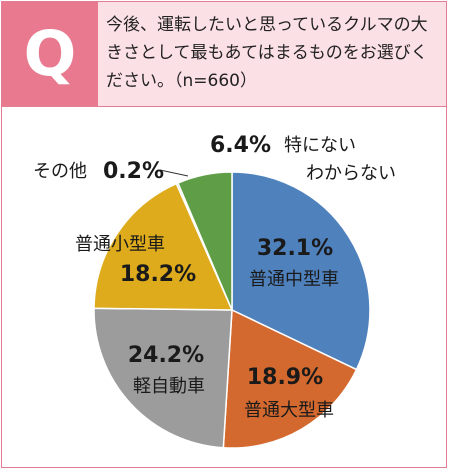 The width and height of the screenshot is (450, 471). I want to click on slice-value-label: 0.2%, so click(133, 171).